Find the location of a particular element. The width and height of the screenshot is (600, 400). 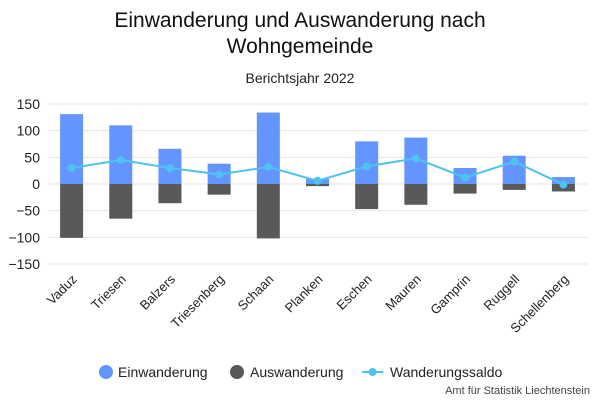

y-tick-label-150: 150 is located at coordinates (29, 104).